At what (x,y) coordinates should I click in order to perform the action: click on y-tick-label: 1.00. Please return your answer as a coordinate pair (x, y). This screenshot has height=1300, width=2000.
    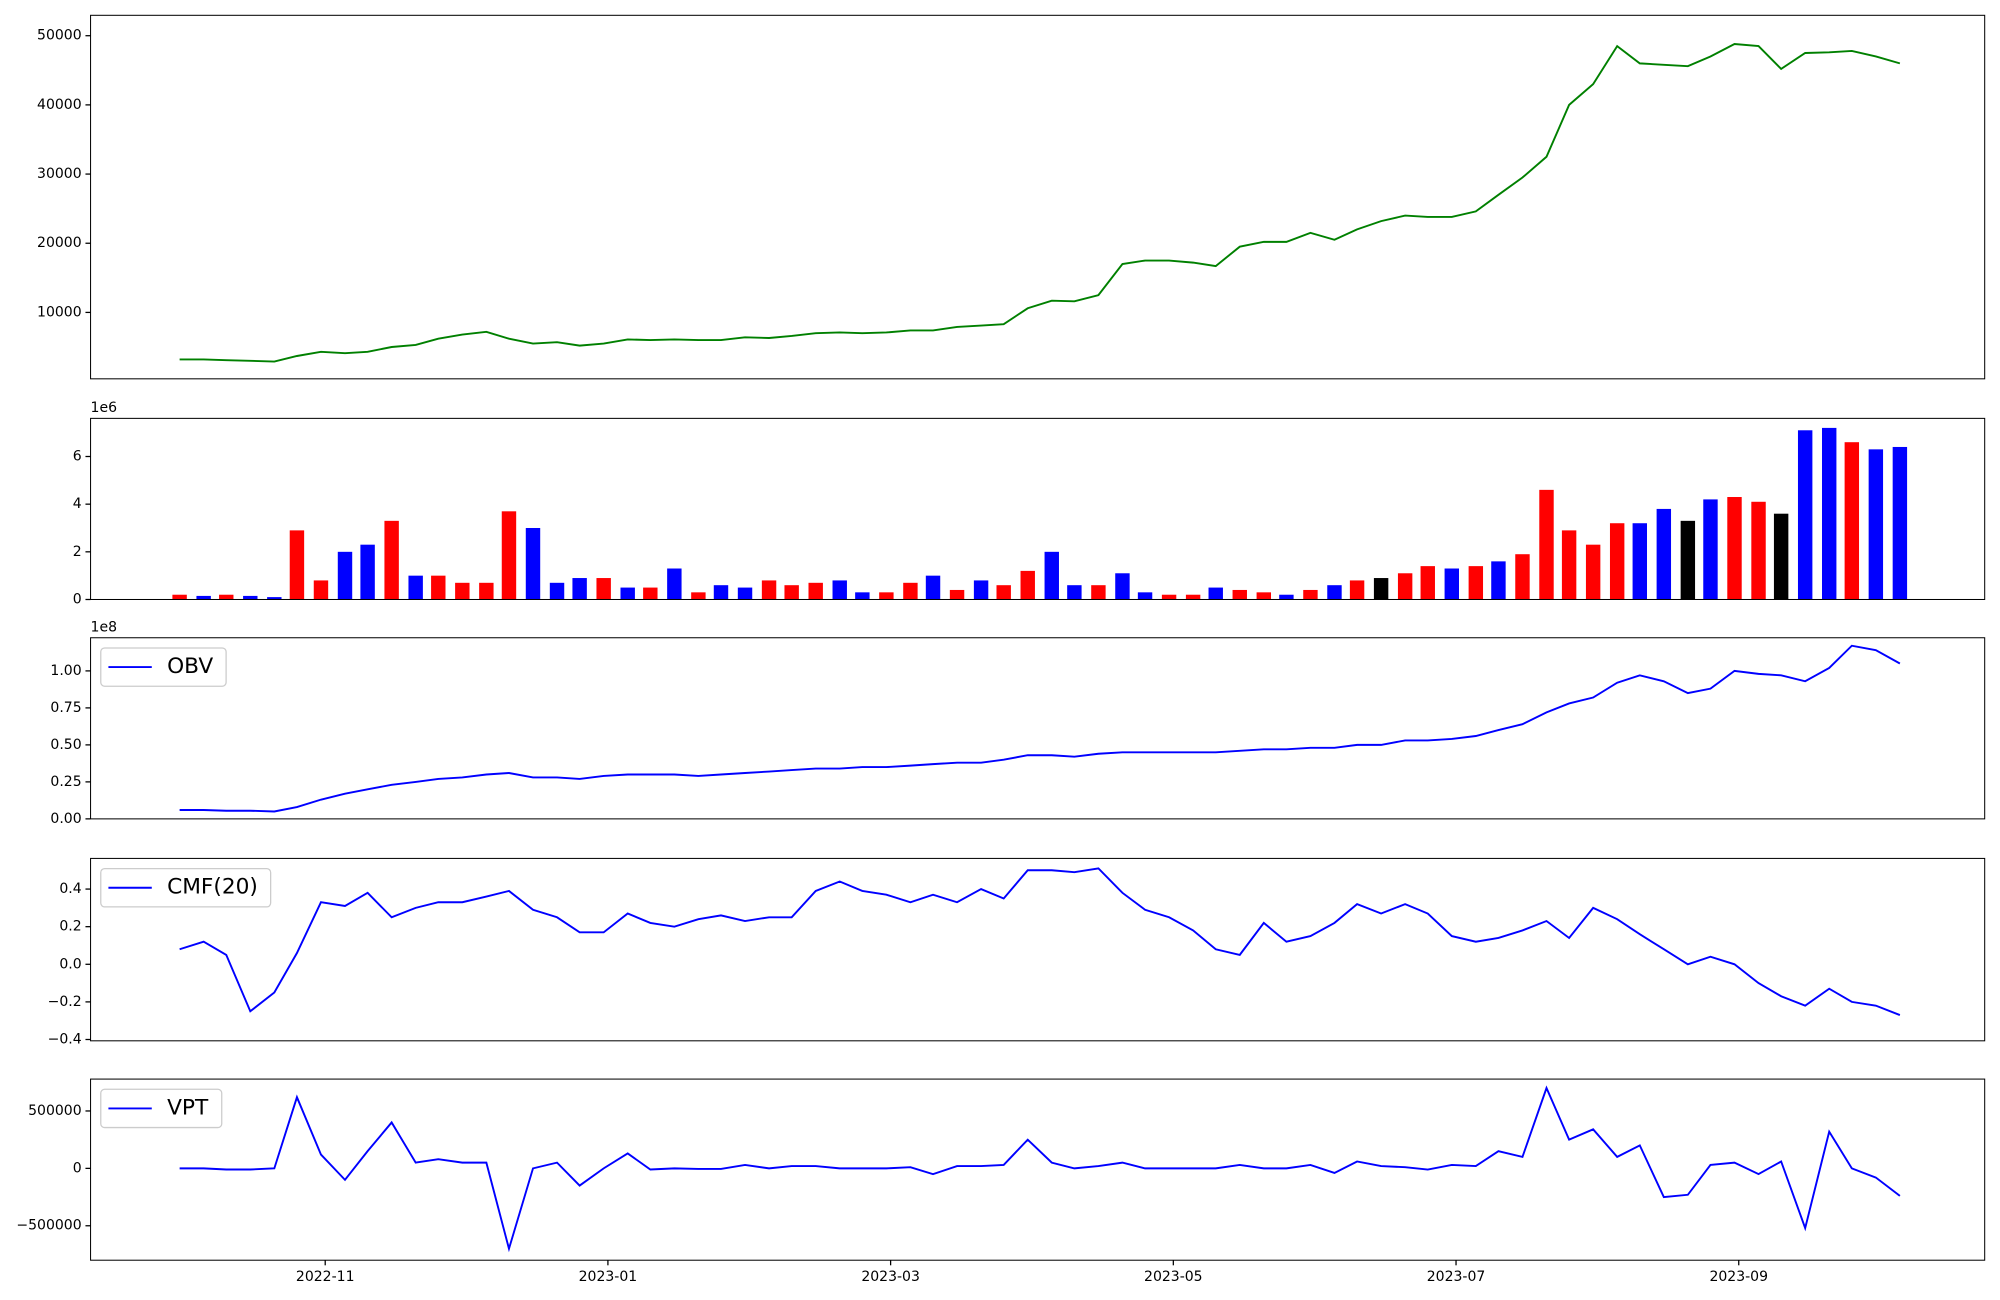
    Looking at the image, I should click on (65, 671).